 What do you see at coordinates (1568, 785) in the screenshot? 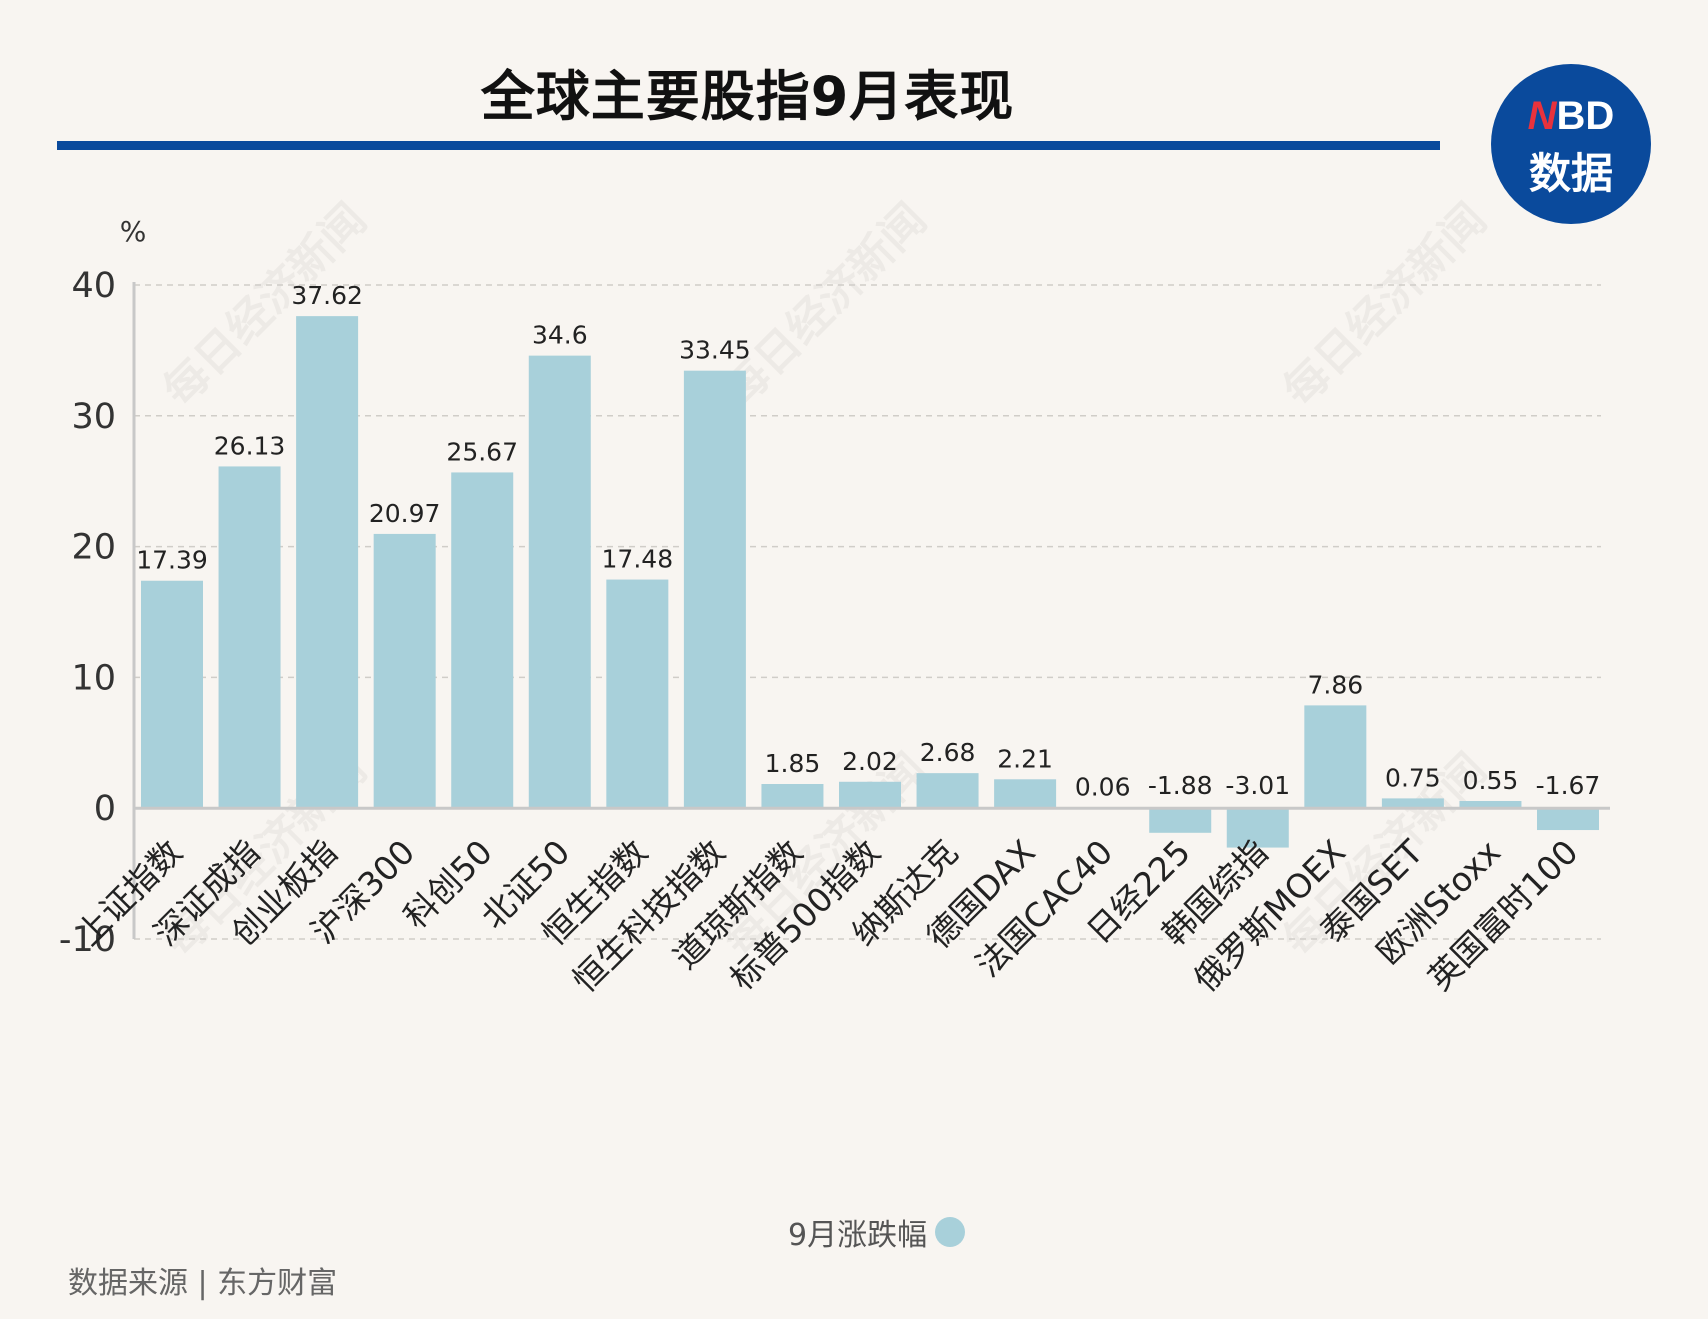
I see `data-label: -1.67` at bounding box center [1568, 785].